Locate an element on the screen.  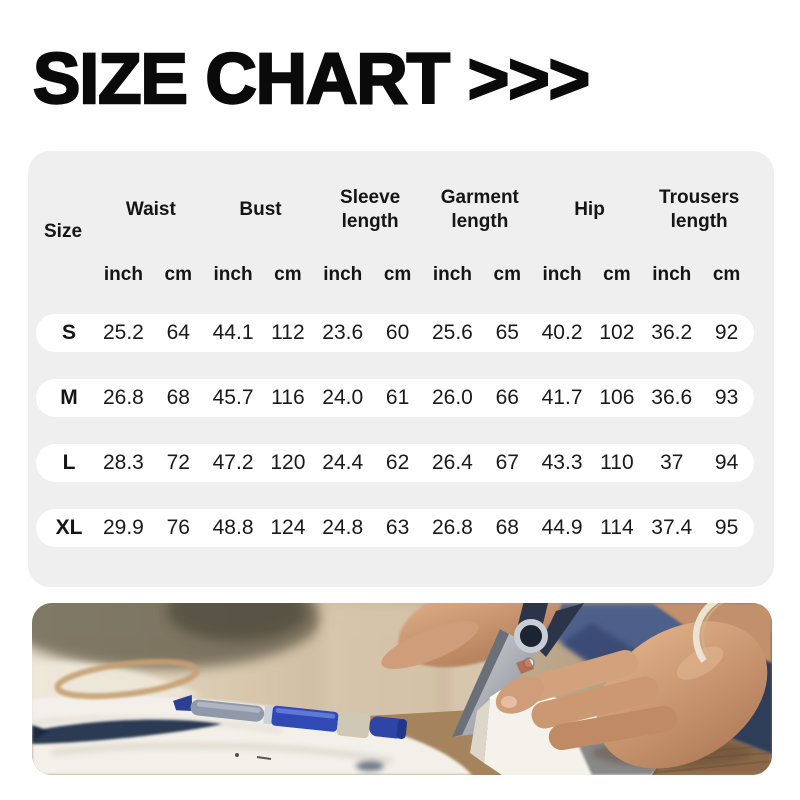
cell: 65 is located at coordinates (507, 332).